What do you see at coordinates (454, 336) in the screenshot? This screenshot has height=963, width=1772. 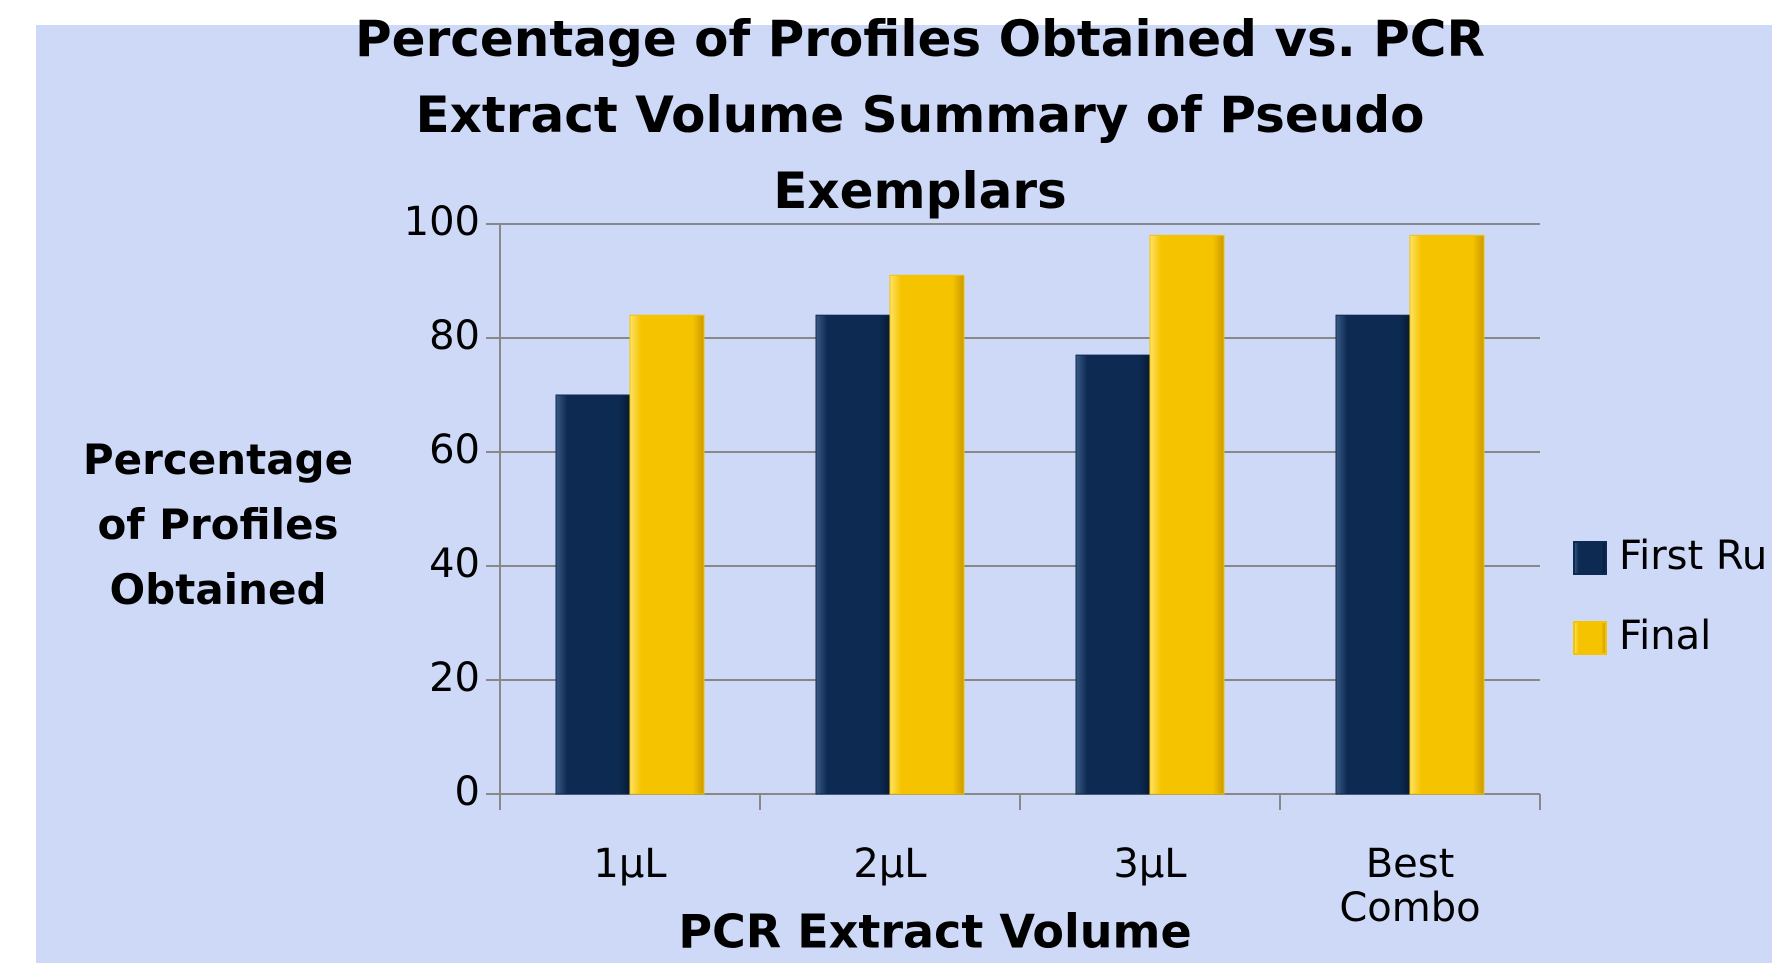 I see `y-tick-label: 80` at bounding box center [454, 336].